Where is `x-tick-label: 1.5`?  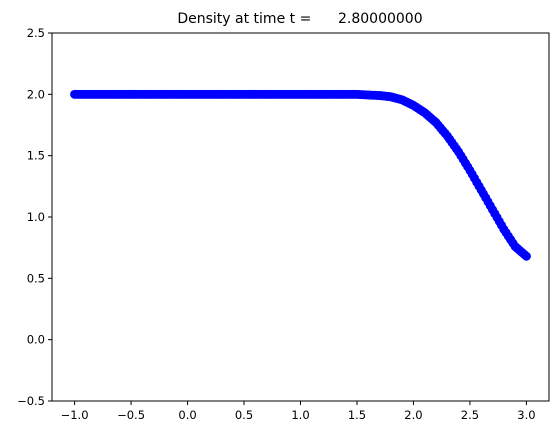
x-tick-label: 1.5 is located at coordinates (357, 415).